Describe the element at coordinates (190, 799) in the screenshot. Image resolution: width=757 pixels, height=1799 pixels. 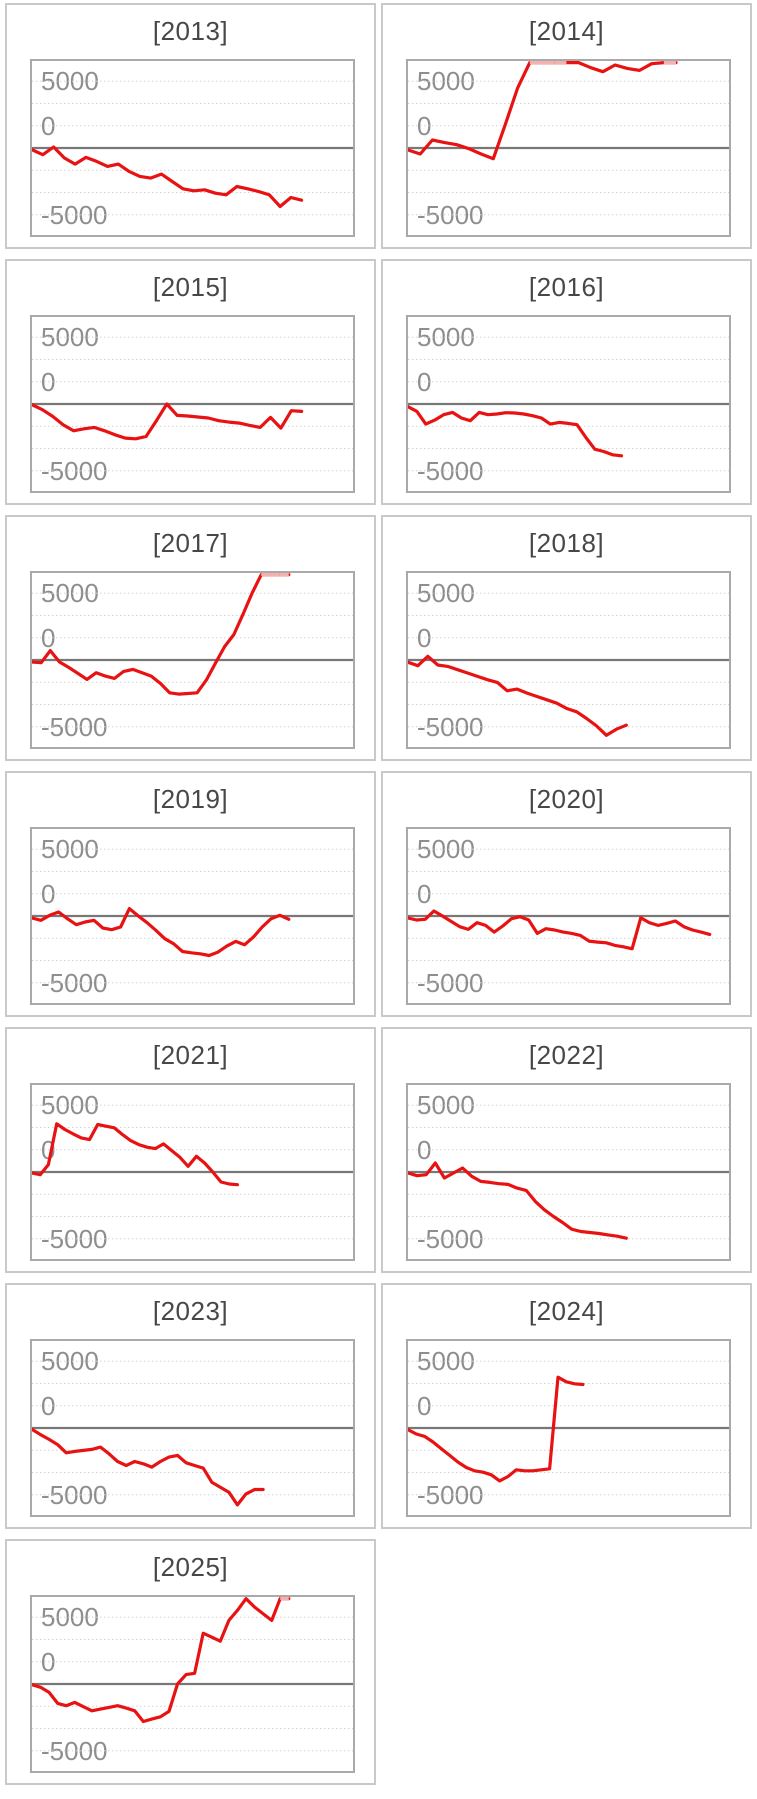
I see `panel-title: [2019]` at that location.